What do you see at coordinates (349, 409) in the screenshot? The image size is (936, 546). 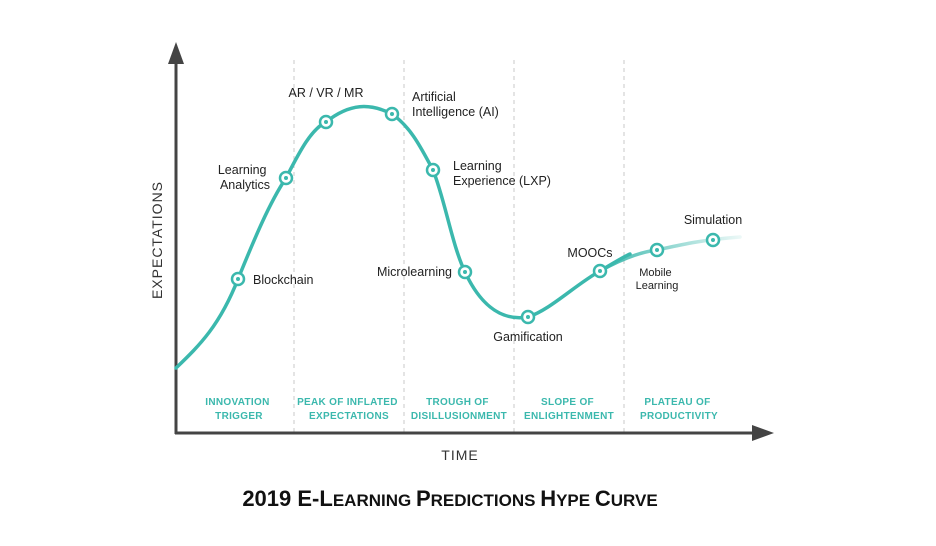 I see `phase-label-peak: PEAK OF INFLATED EXPECTATIONS` at bounding box center [349, 409].